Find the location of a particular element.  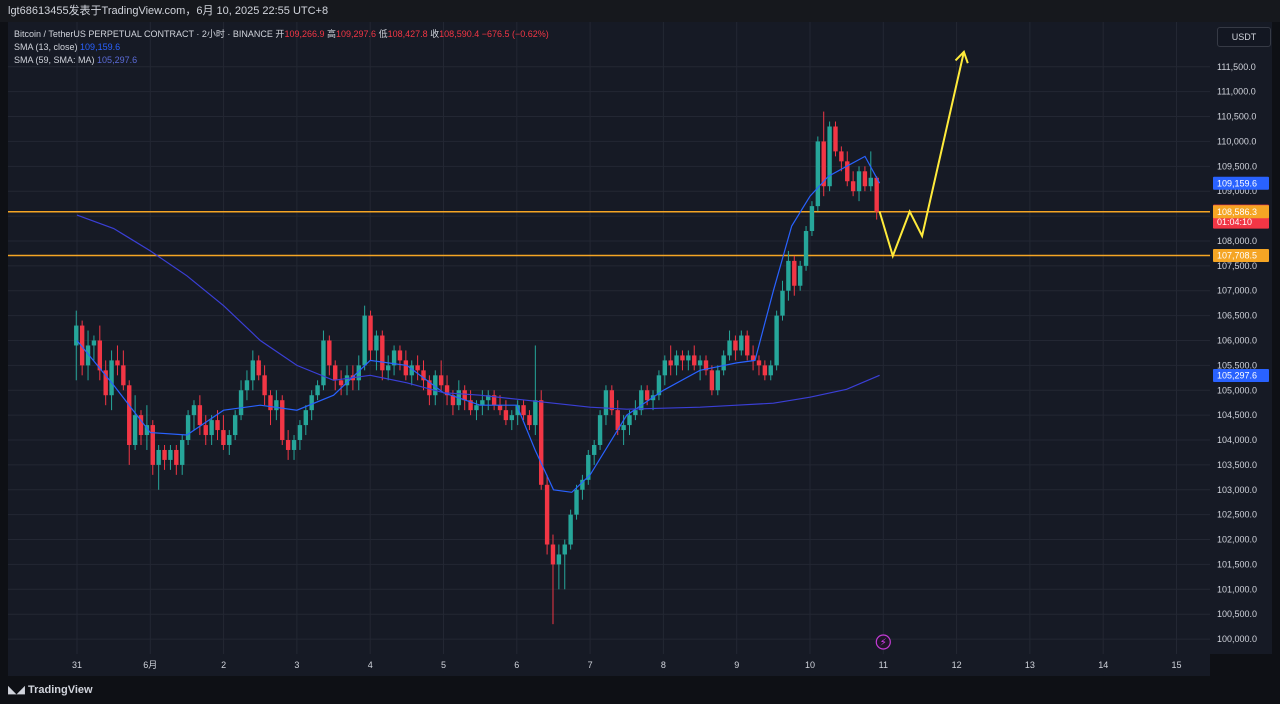

y-tick-label: 110,000.0 is located at coordinates (1236, 141).